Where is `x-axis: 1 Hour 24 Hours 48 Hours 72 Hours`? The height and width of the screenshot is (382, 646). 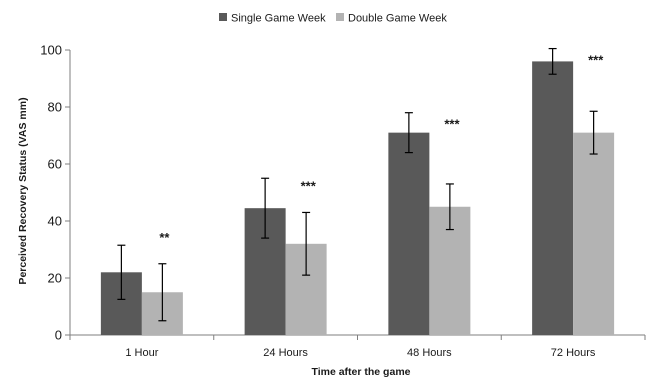
x-axis: 1 Hour 24 Hours 48 Hours 72 Hours is located at coordinates (357, 346).